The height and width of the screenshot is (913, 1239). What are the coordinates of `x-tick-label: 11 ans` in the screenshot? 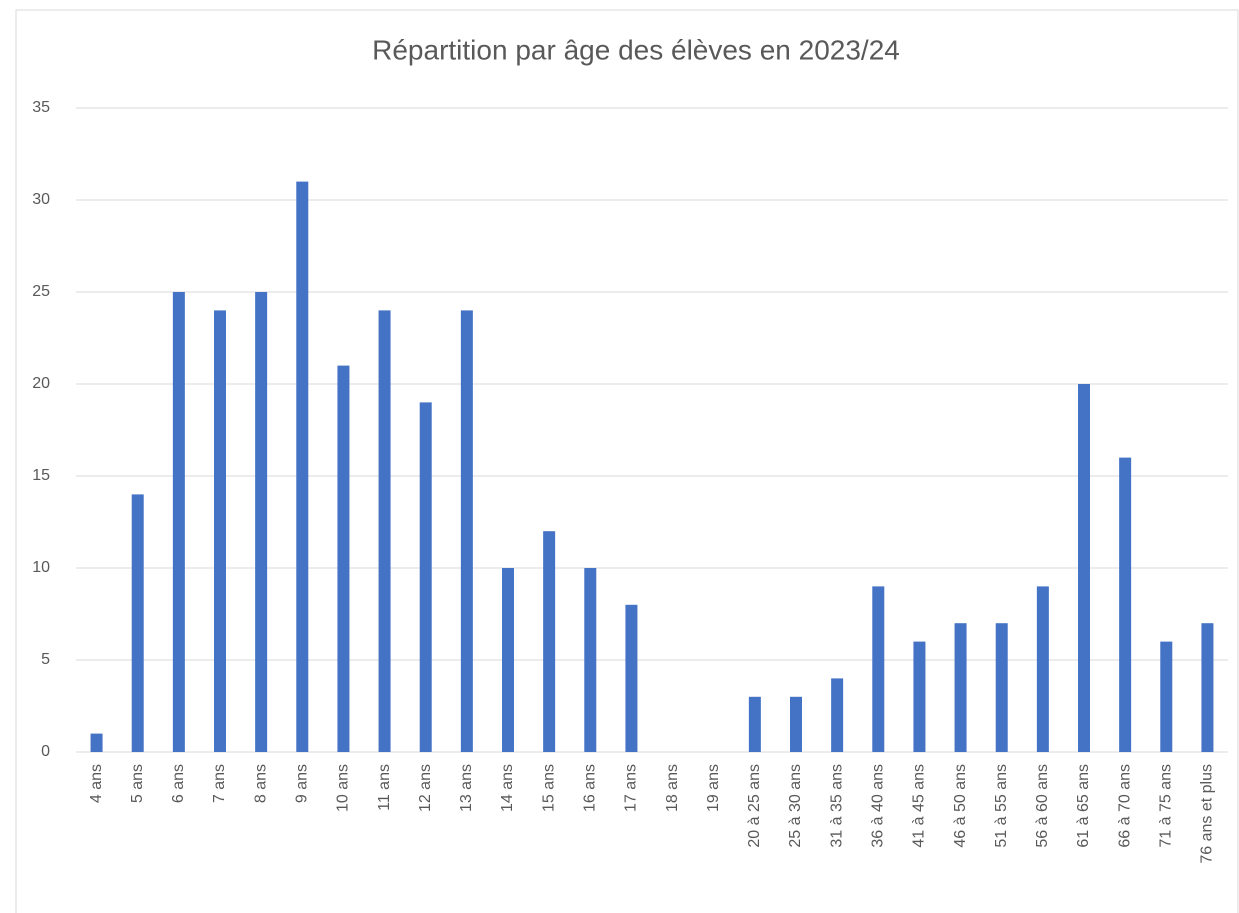 It's located at (384, 787).